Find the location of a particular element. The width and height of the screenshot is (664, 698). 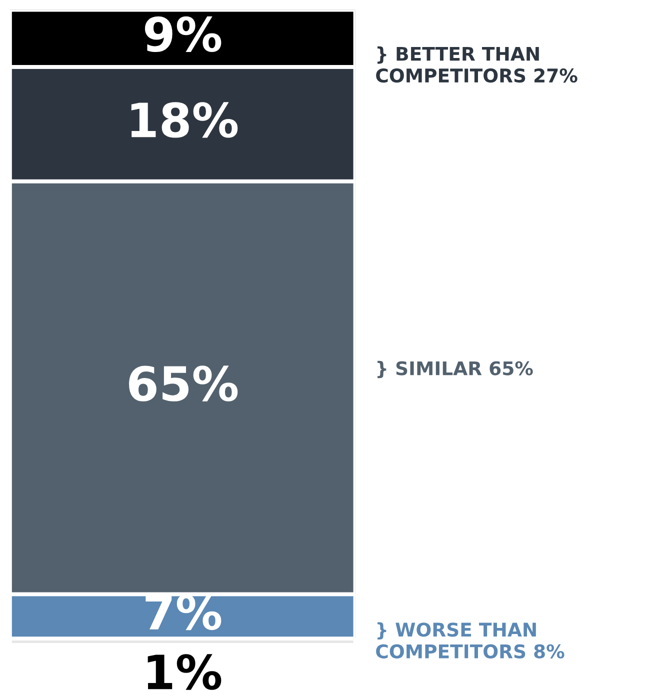

data-label: 9% is located at coordinates (183, 34).